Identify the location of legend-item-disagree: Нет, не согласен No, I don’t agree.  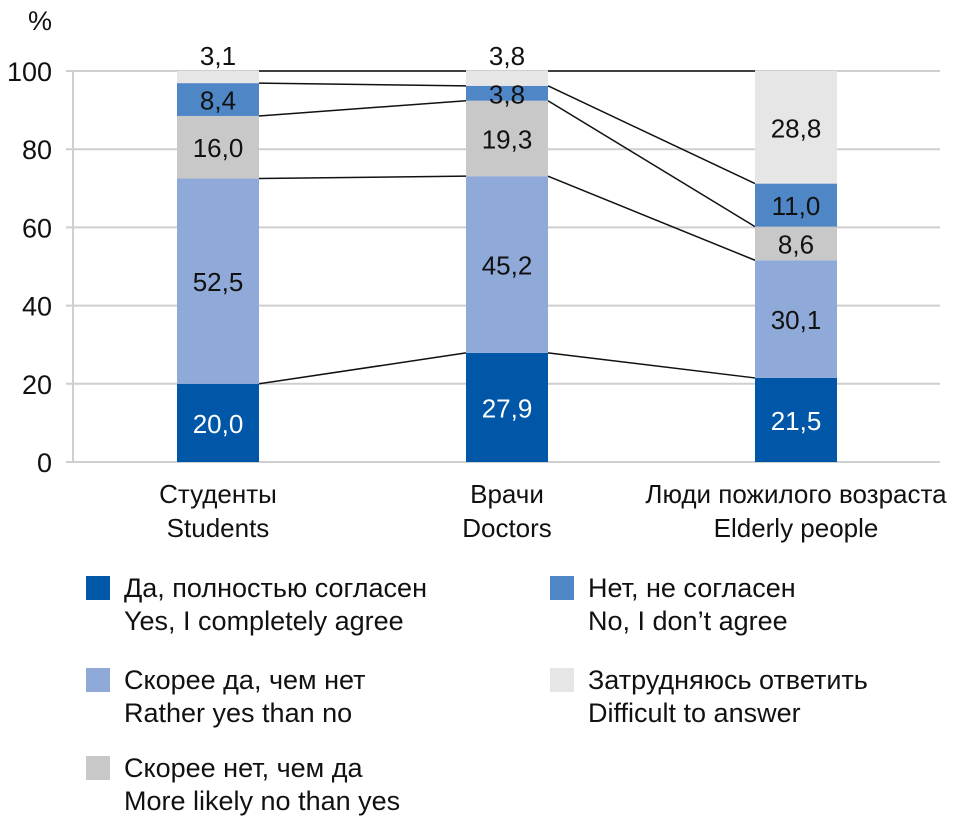
(673, 605).